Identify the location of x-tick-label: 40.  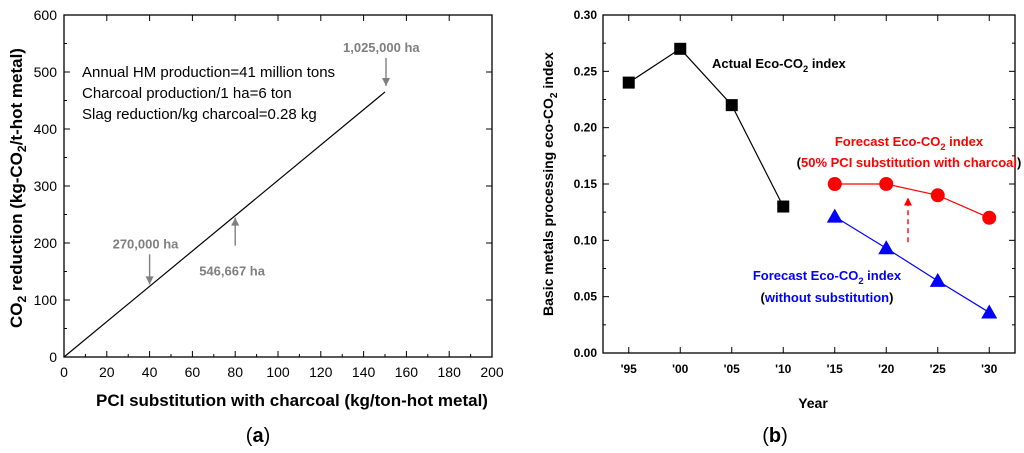
(150, 372).